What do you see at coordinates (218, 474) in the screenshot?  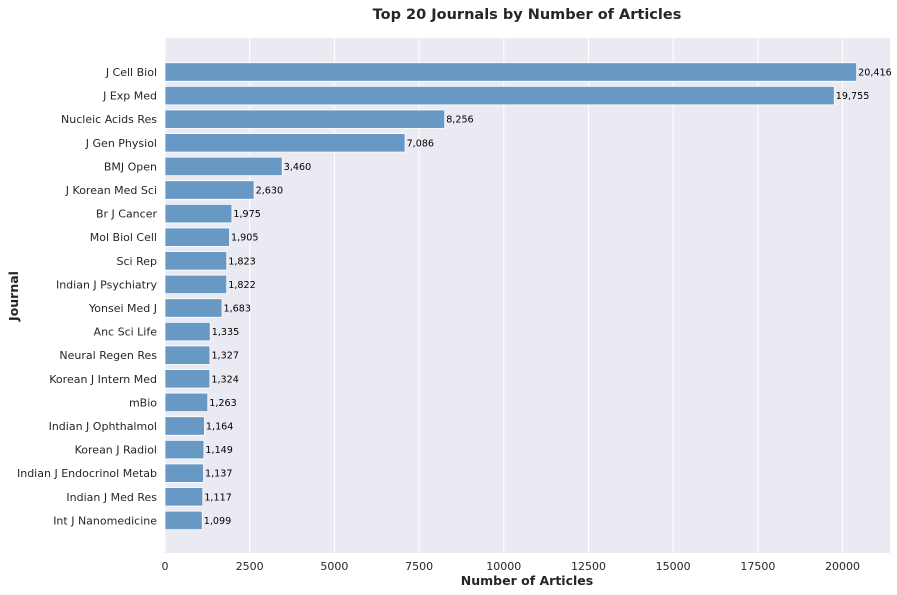 I see `data-label: 1,137` at bounding box center [218, 474].